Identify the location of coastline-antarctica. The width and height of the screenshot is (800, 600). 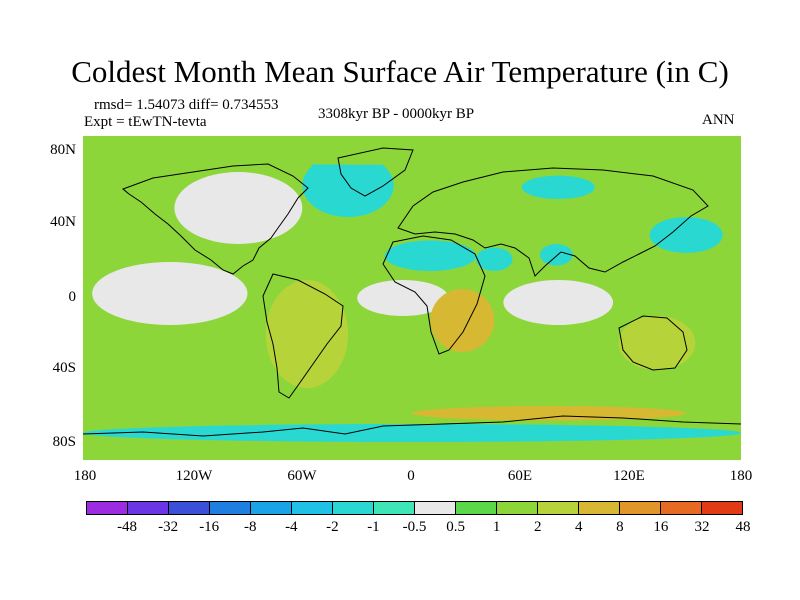
(412, 426).